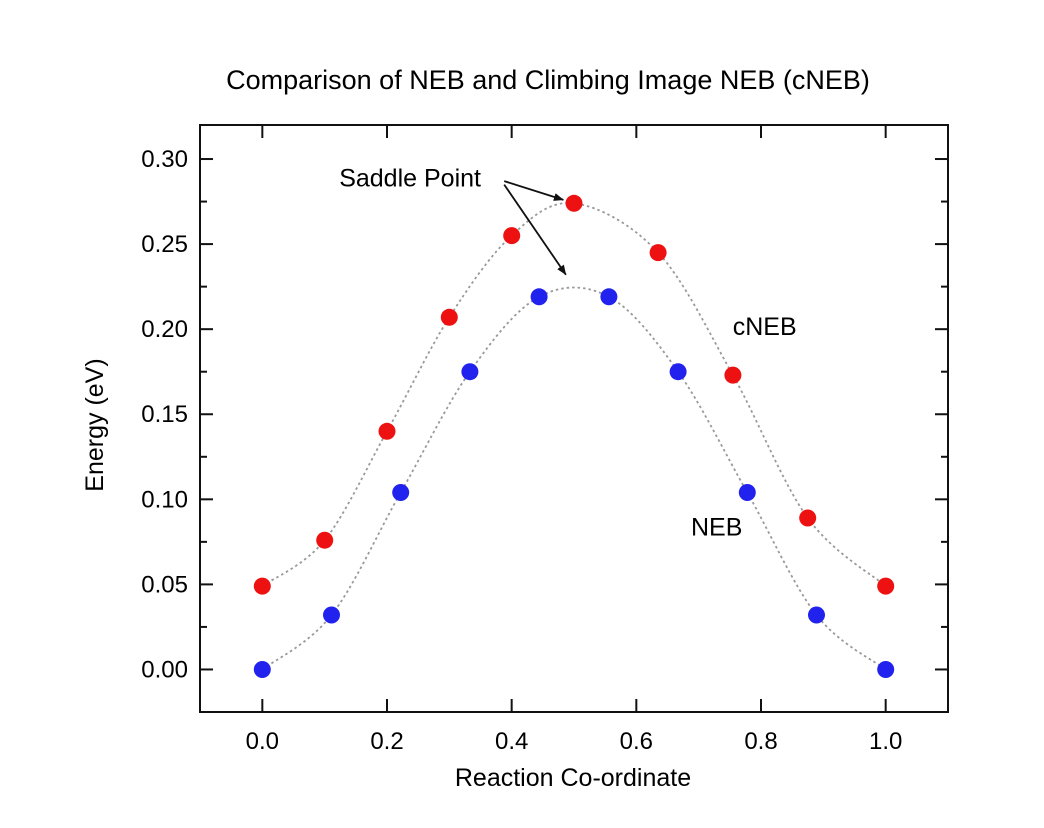  Describe the element at coordinates (386, 741) in the screenshot. I see `x-tick-label: 0.2` at that location.